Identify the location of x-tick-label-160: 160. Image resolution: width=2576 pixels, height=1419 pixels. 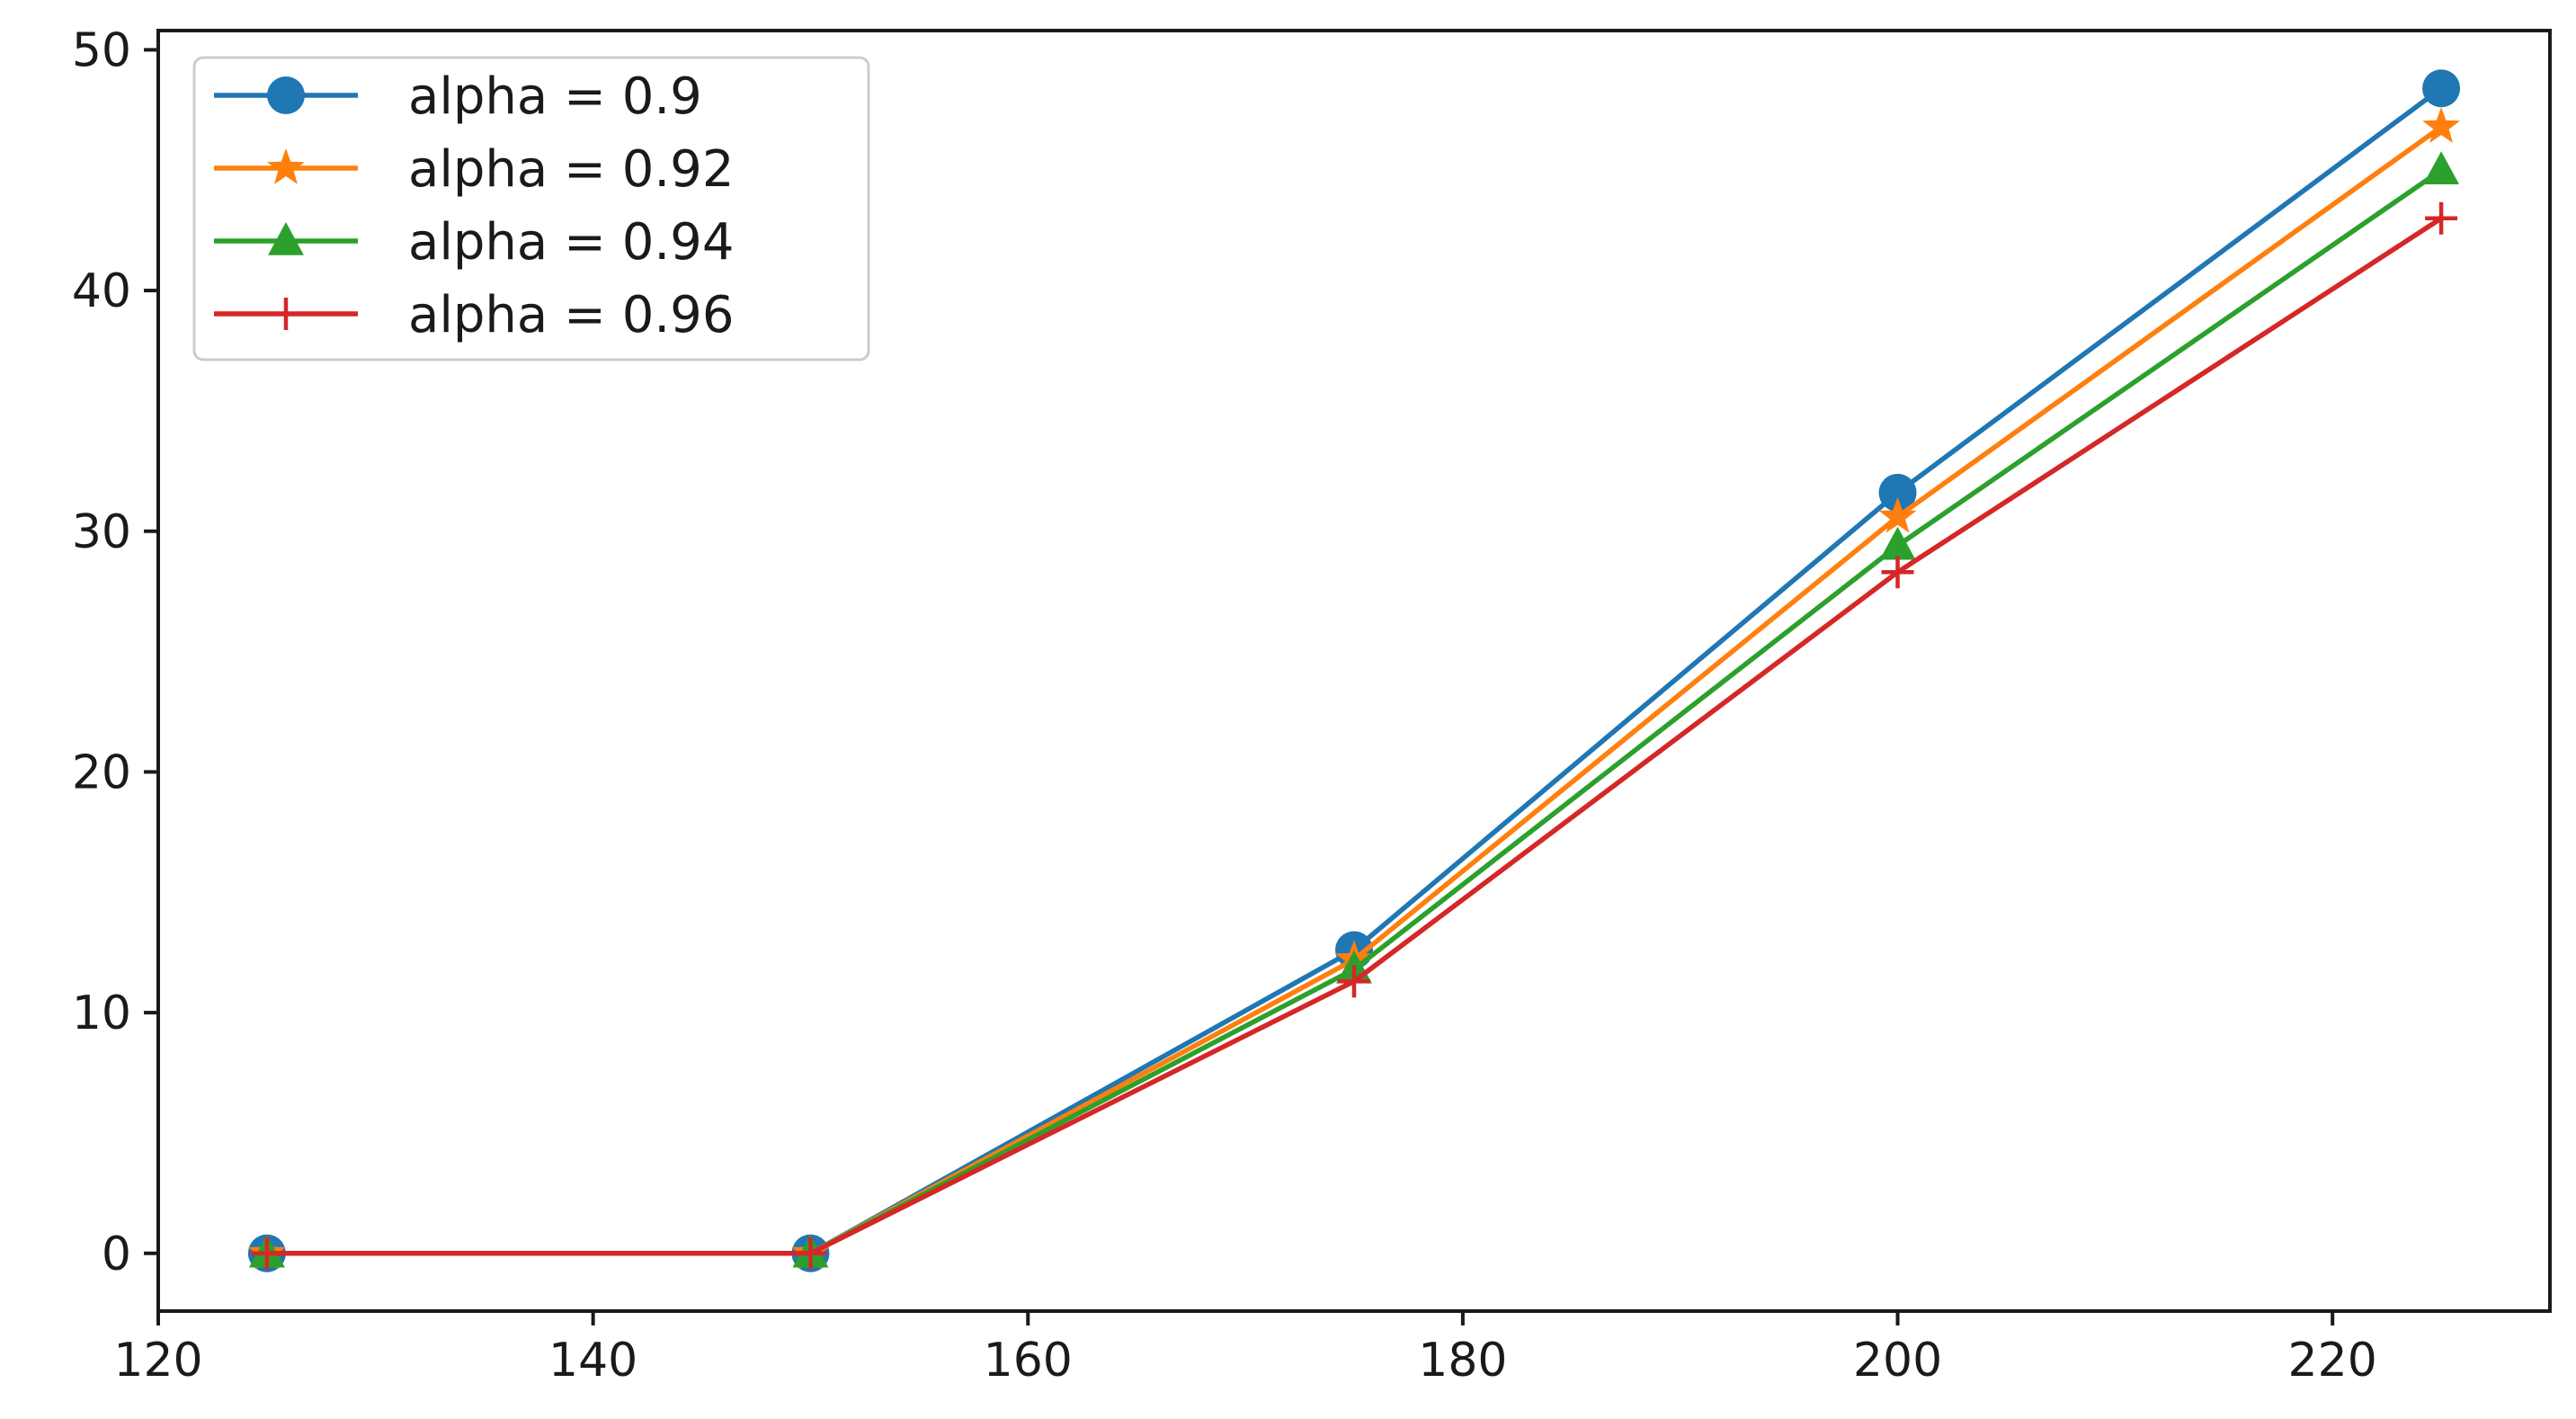
(1028, 1361).